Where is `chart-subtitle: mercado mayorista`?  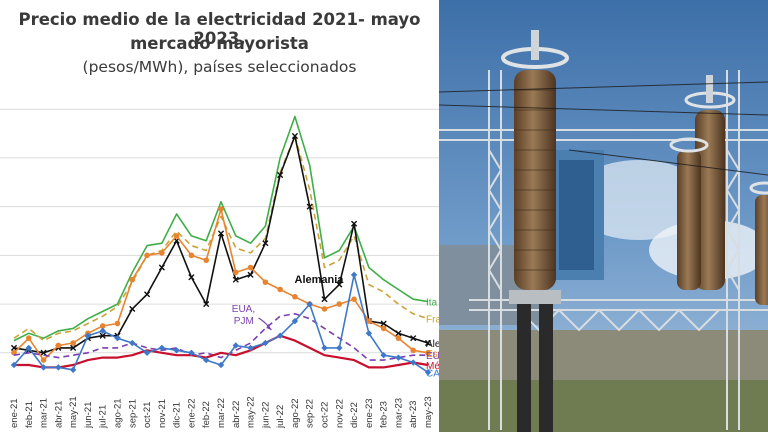
chart-subtitle: mercado mayorista is located at coordinates (219, 43).